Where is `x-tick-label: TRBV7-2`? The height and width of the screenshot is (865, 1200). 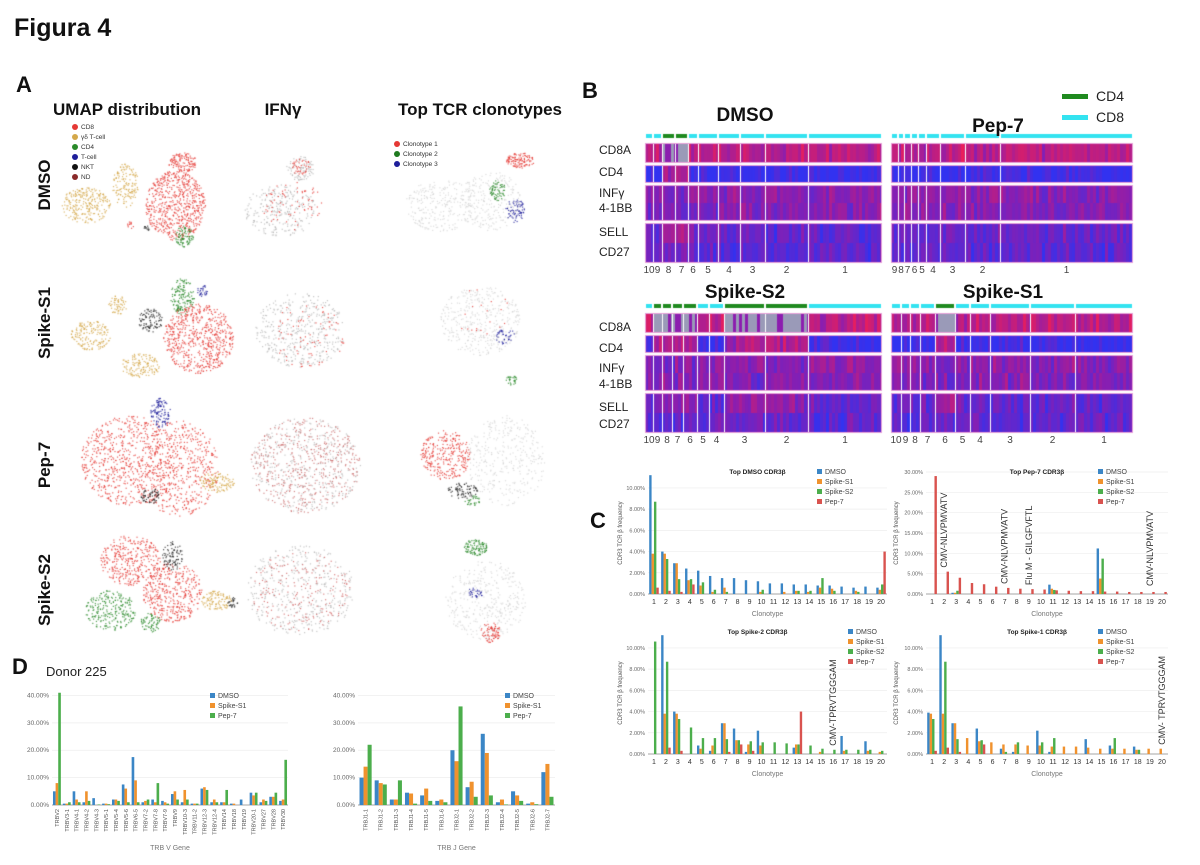
x-tick-label: TRBV7-2 is located at coordinates (146, 820).